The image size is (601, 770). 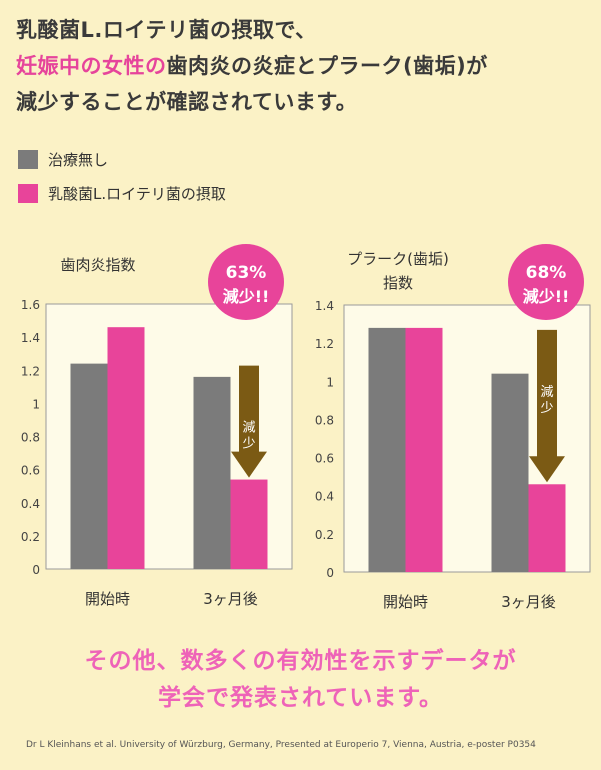 What do you see at coordinates (300, 680) in the screenshot?
I see `footer-message: その他、数多くの有効性を示すデータが 学会で発表されています。` at bounding box center [300, 680].